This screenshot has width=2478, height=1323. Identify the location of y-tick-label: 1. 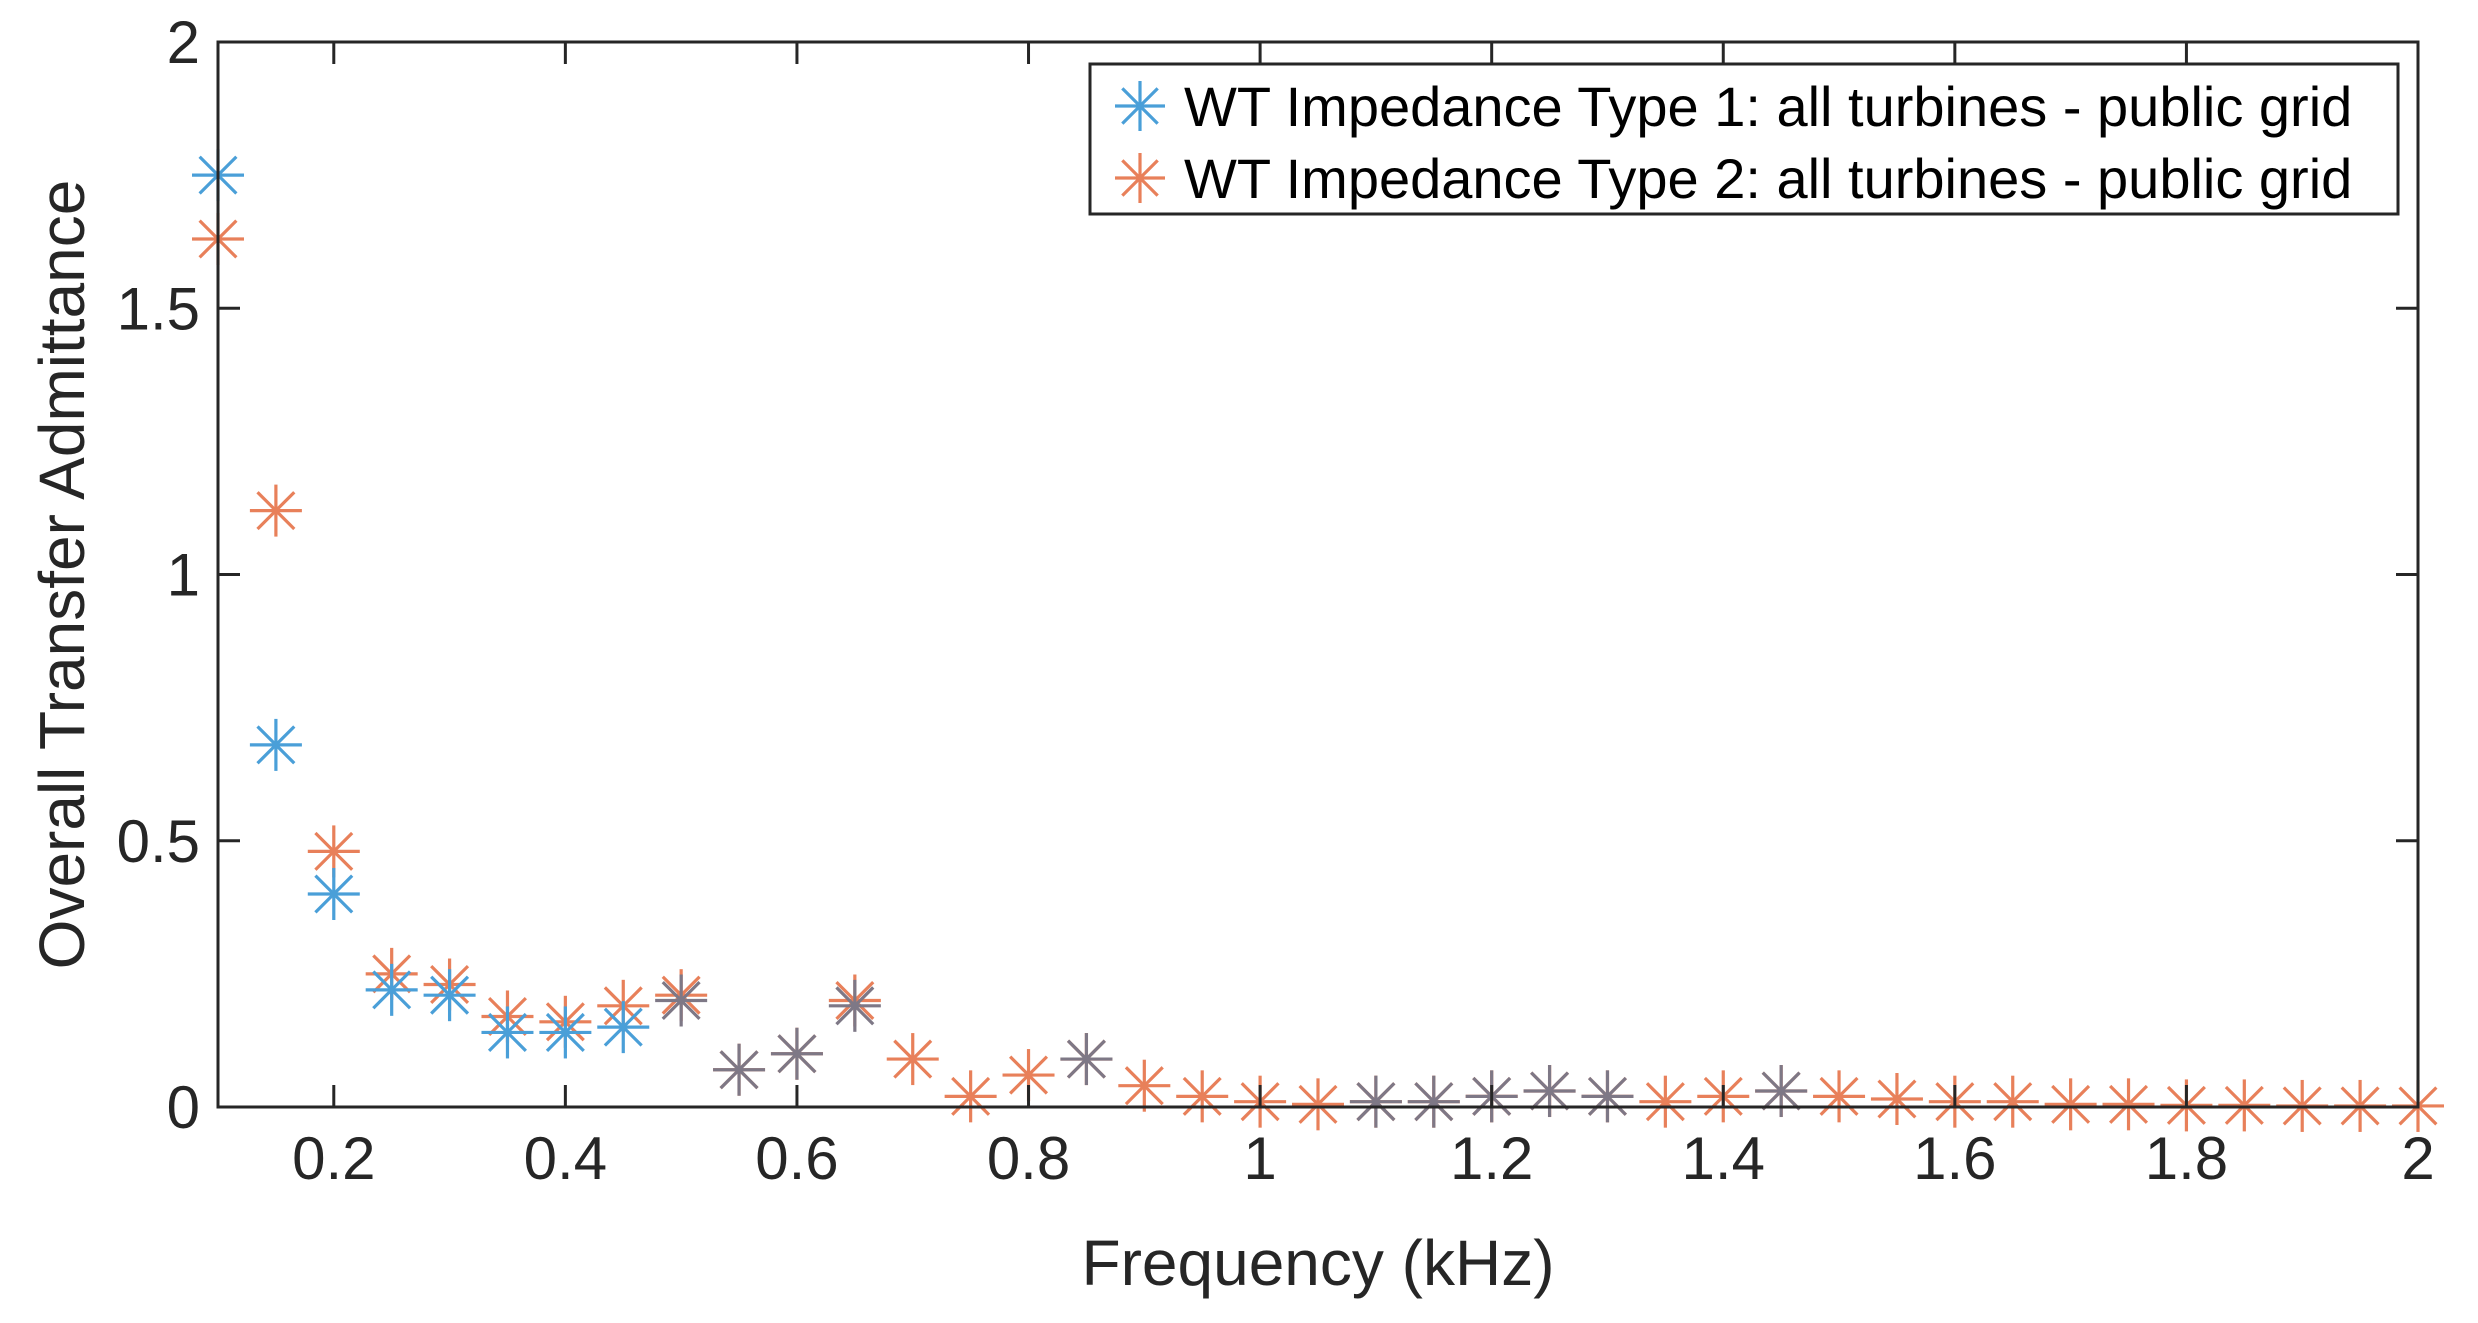
(183, 575).